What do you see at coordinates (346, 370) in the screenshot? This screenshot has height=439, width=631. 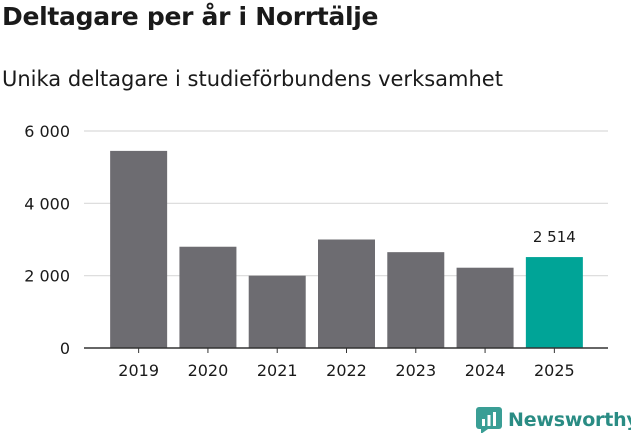 I see `x-tick-label: 2022` at bounding box center [346, 370].